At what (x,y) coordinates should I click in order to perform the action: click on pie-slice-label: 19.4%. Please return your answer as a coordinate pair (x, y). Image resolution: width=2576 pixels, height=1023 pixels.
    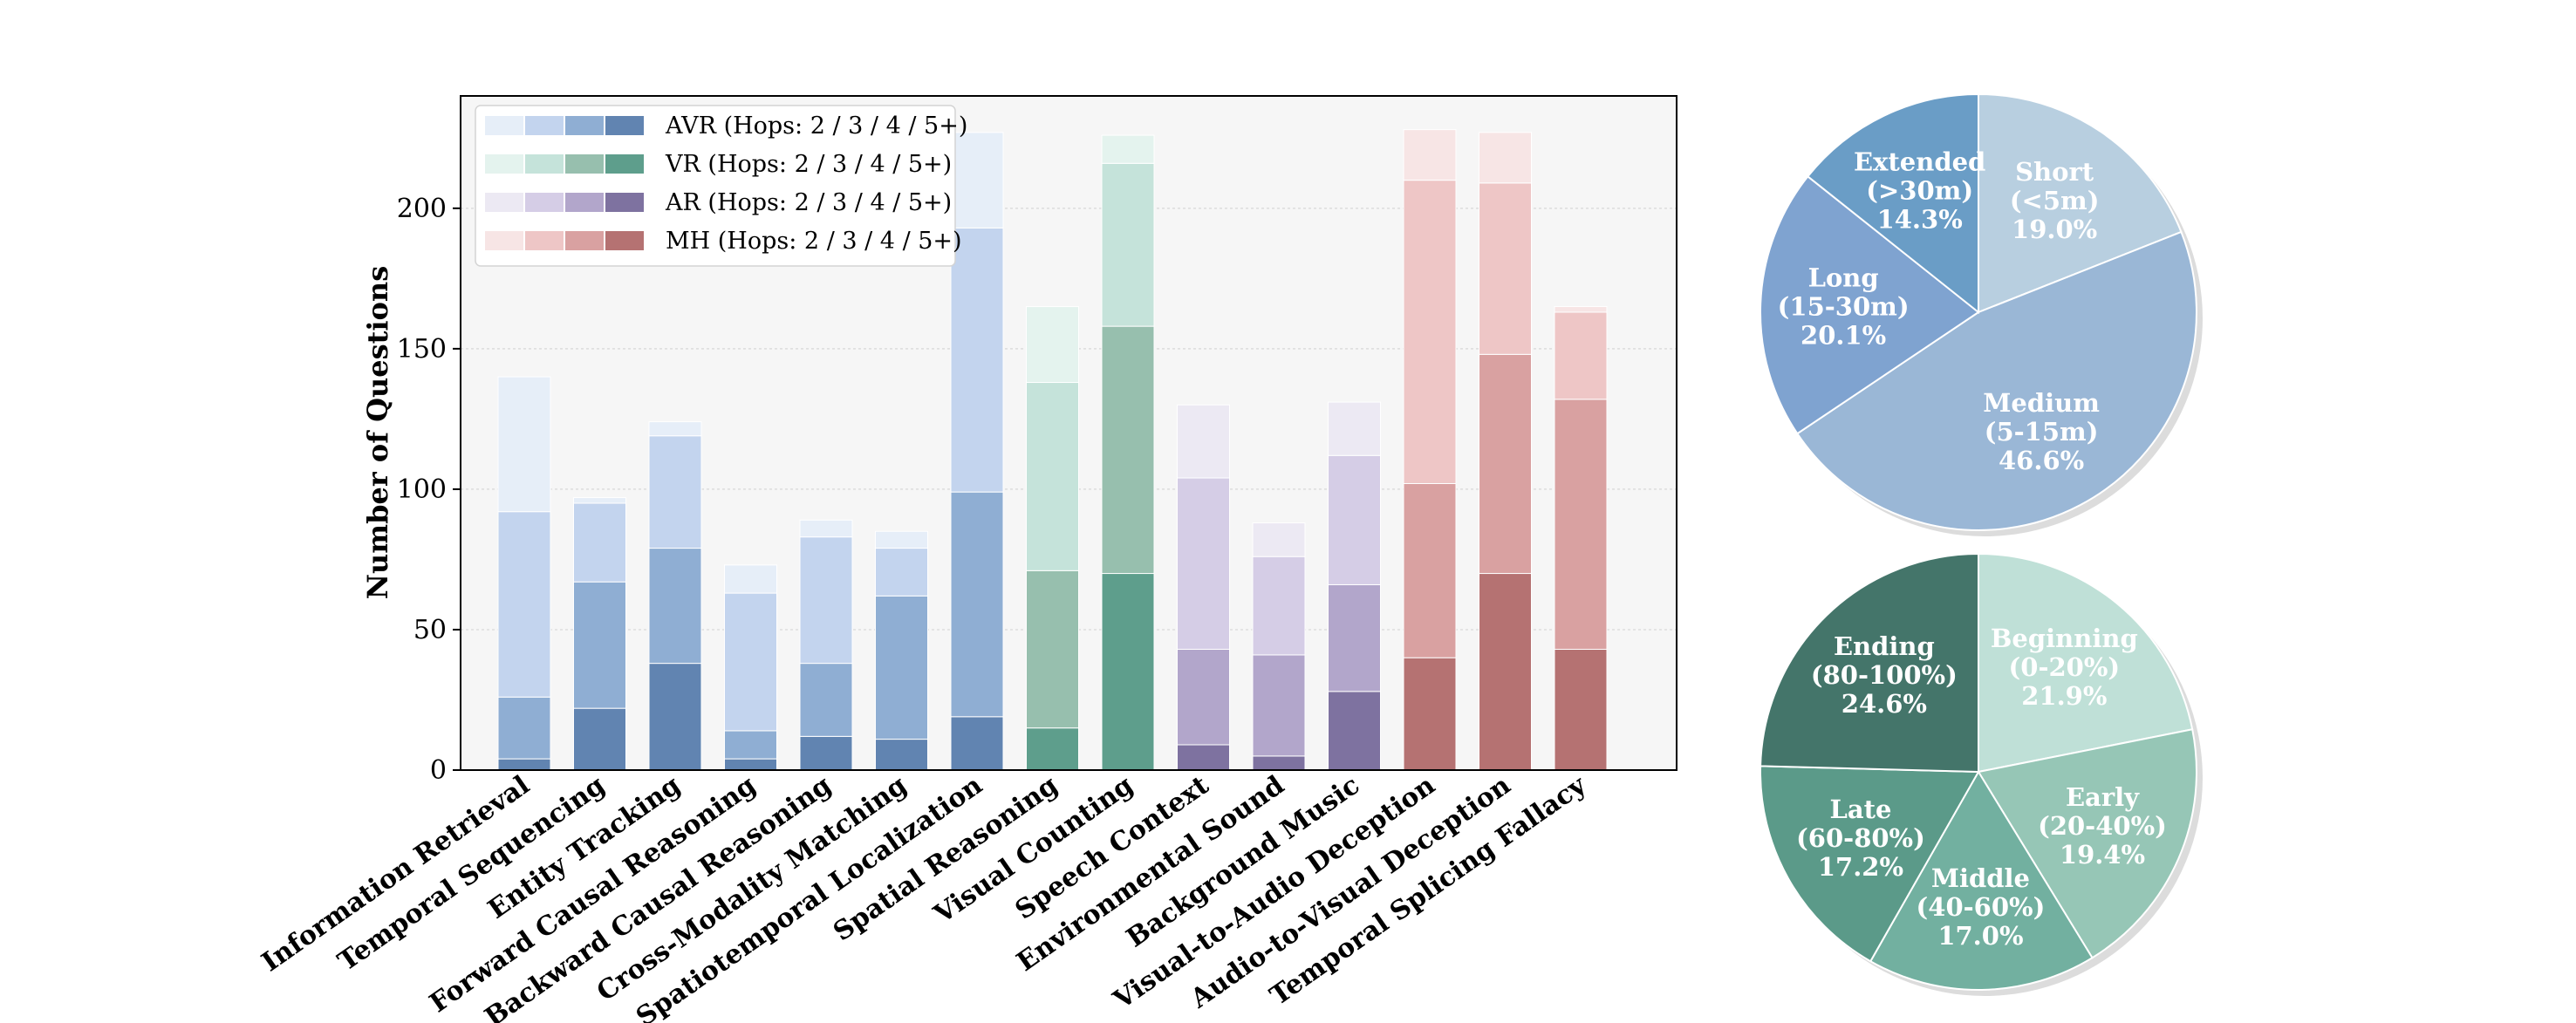
    Looking at the image, I should click on (2102, 855).